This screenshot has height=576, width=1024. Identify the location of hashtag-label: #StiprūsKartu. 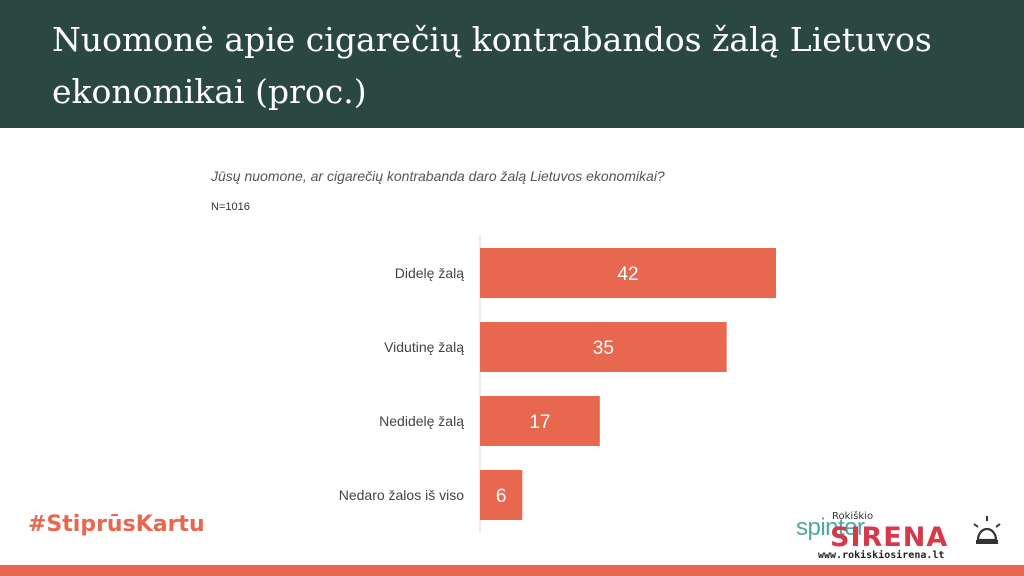
(116, 524).